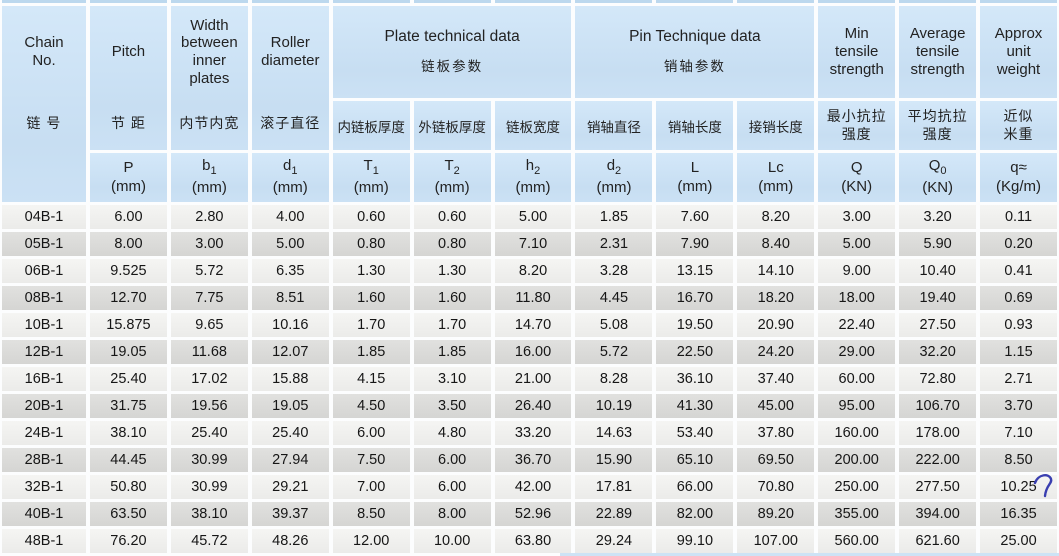 This screenshot has width=1059, height=556. Describe the element at coordinates (44, 460) in the screenshot. I see `row-label-cell: 28B-1` at that location.